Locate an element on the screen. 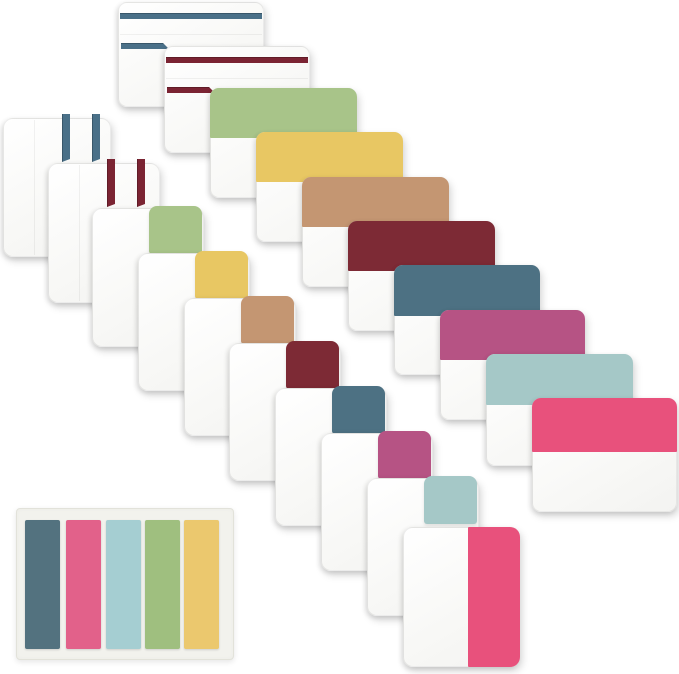 This screenshot has height=674, width=679. page-flag-light-blue is located at coordinates (123, 584).